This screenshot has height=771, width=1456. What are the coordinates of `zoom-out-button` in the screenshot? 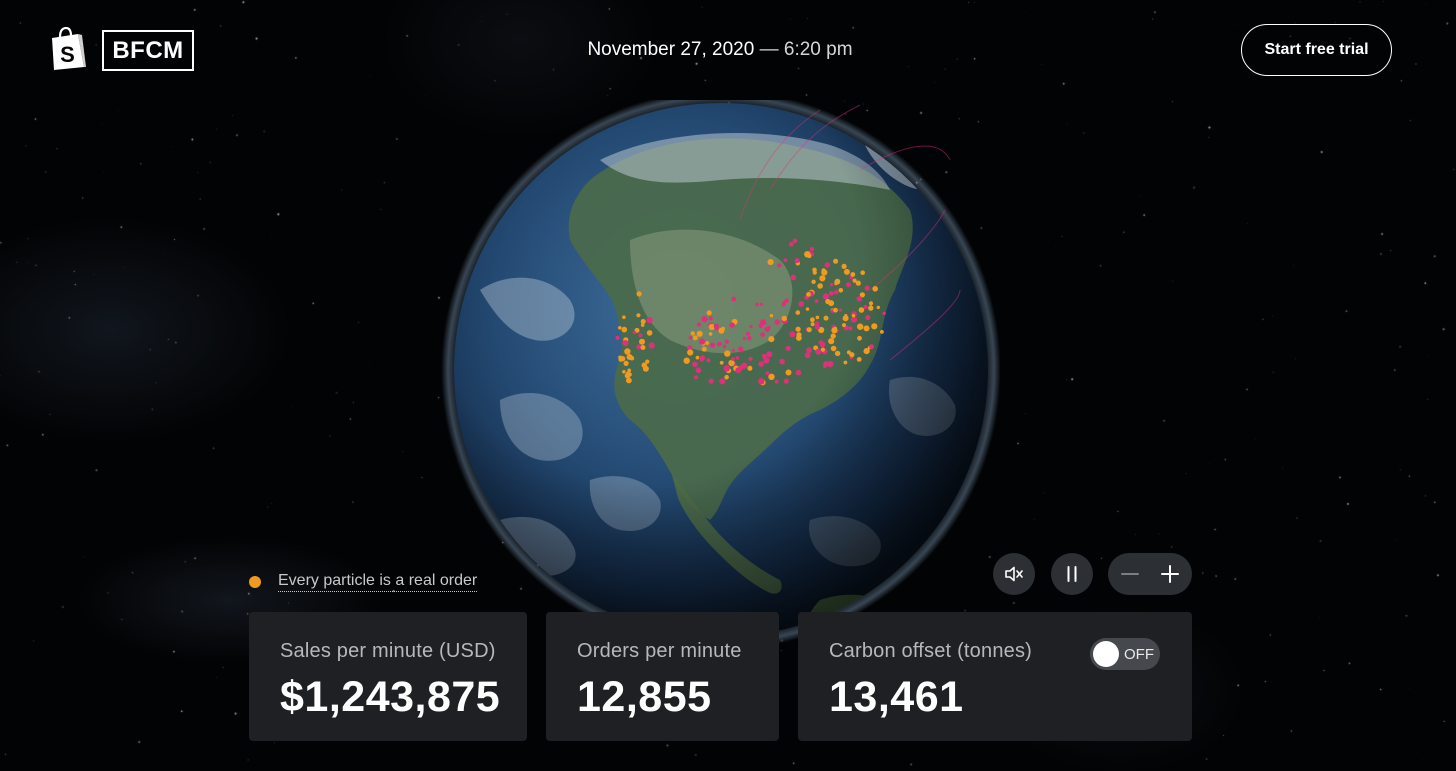 It's located at (1130, 574).